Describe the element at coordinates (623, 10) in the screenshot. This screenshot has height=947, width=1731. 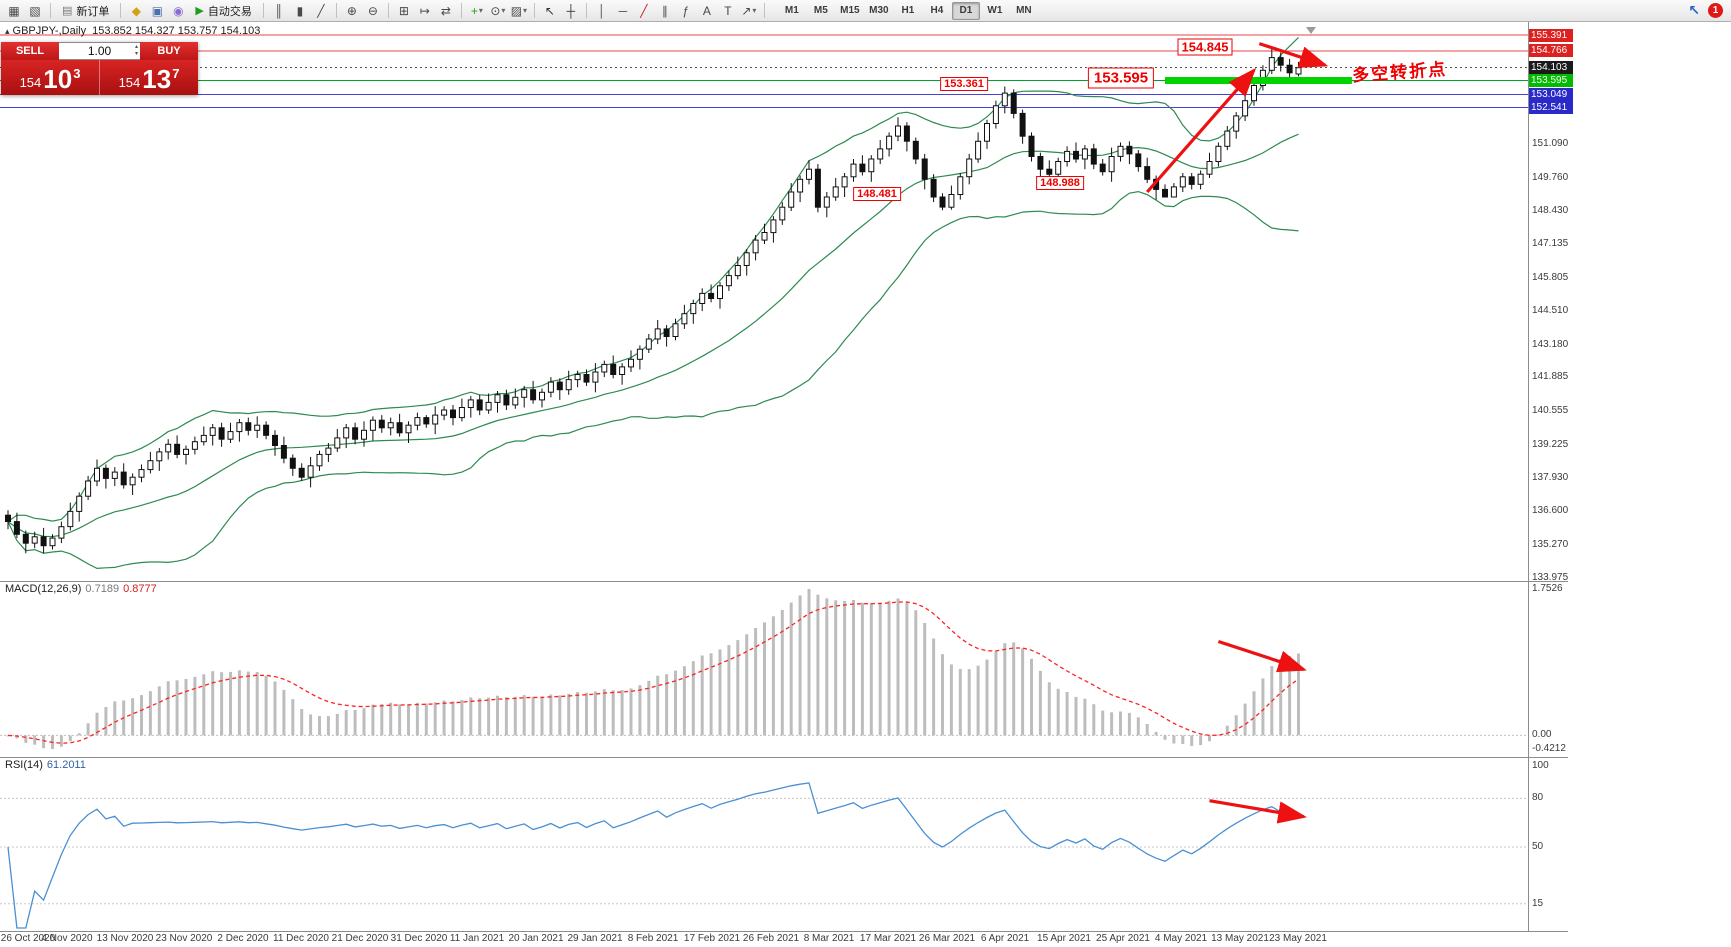
I see `horizontal-line-icon: ─` at that location.